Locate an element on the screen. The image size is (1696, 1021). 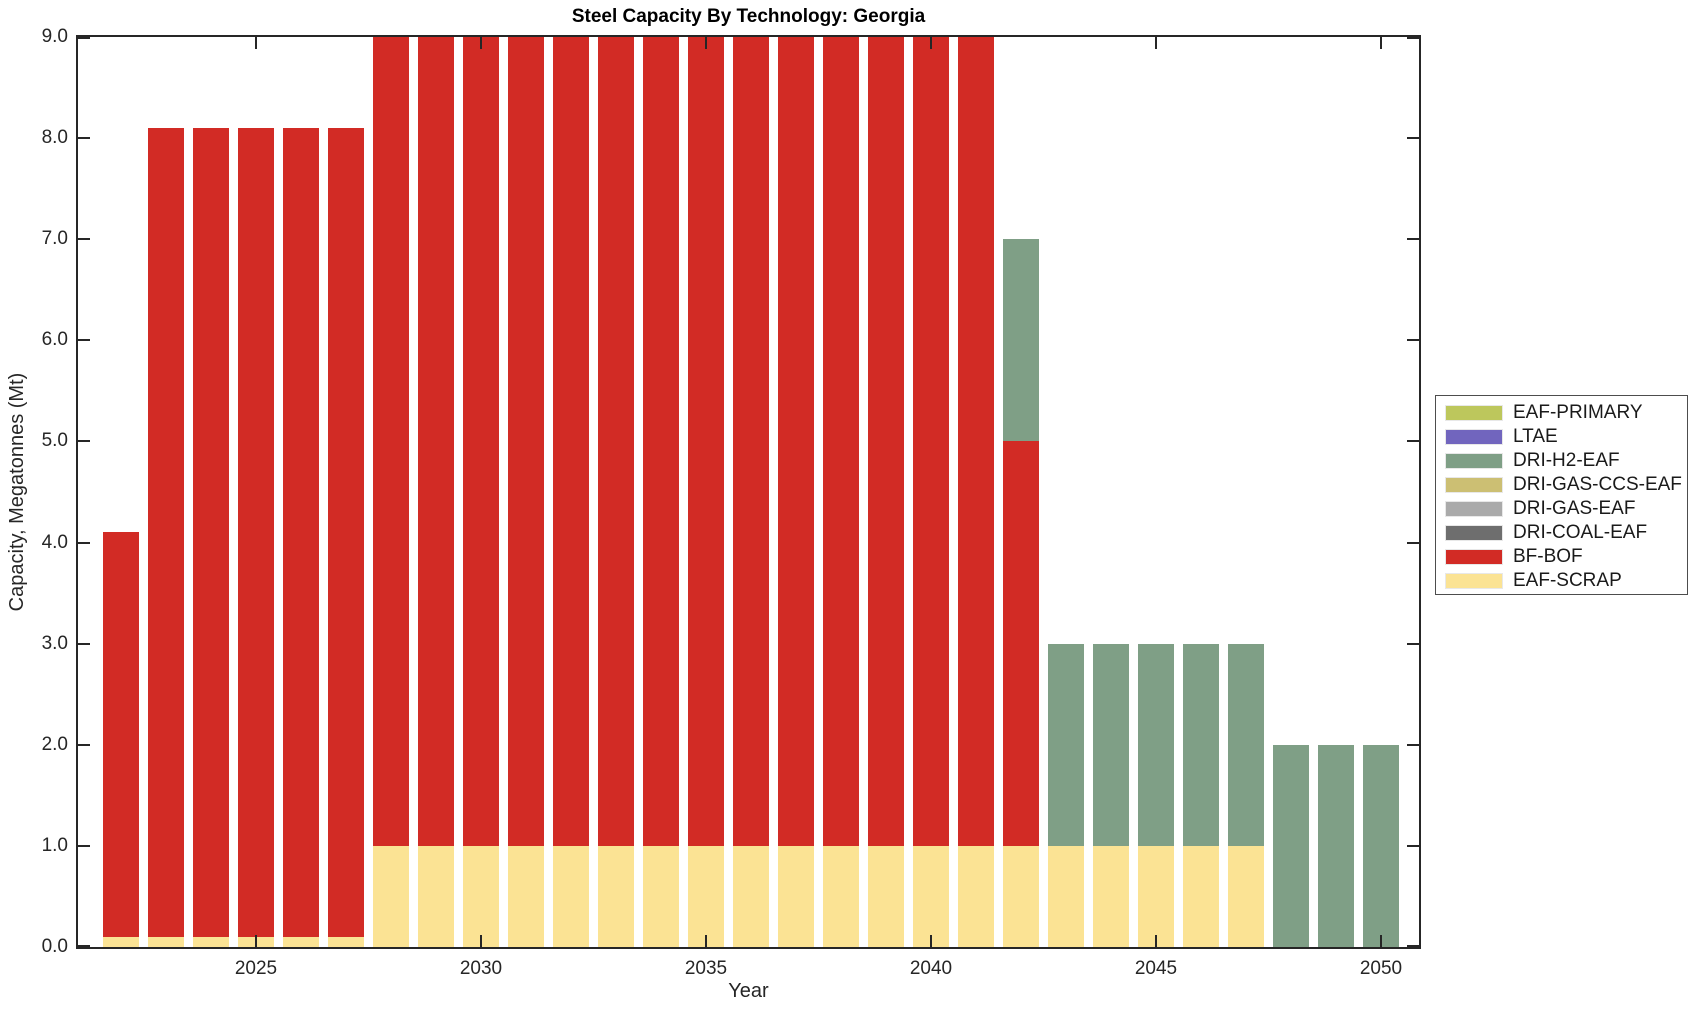
bar-2042 is located at coordinates (1021, 492).